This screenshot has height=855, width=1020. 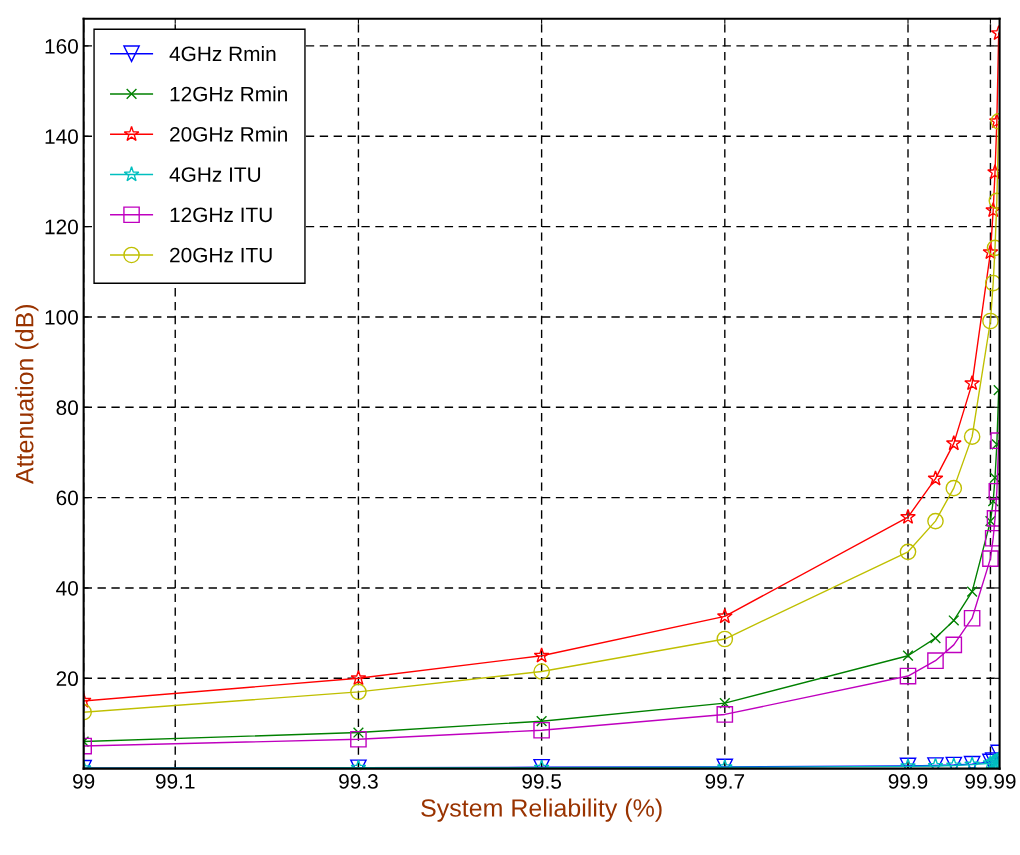 What do you see at coordinates (61, 137) in the screenshot?
I see `y-tick-label: 140` at bounding box center [61, 137].